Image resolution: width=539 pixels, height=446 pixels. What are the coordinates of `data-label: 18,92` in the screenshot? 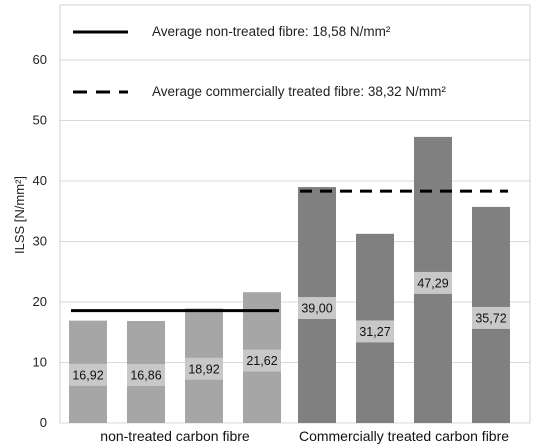 It's located at (203, 369).